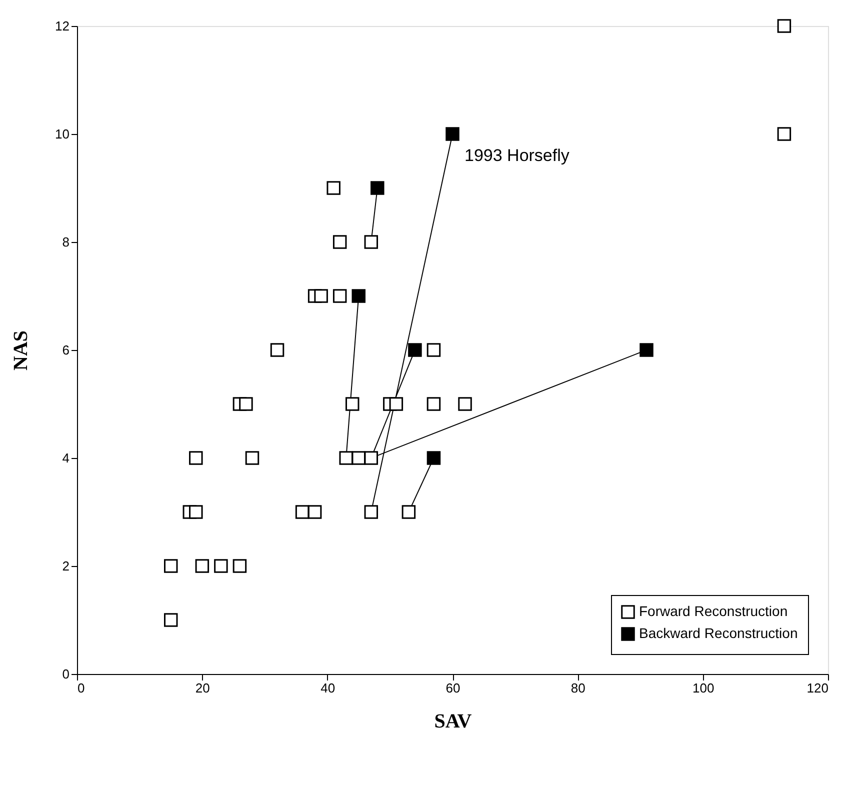  Describe the element at coordinates (81, 688) in the screenshot. I see `x-tick-label: 0` at that location.